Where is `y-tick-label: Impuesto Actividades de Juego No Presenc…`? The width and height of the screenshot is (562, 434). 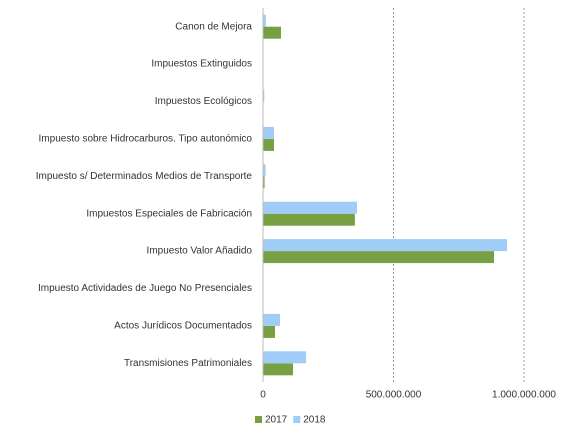 y-tick-label: Impuesto Actividades de Juego No Presenc… is located at coordinates (145, 288).